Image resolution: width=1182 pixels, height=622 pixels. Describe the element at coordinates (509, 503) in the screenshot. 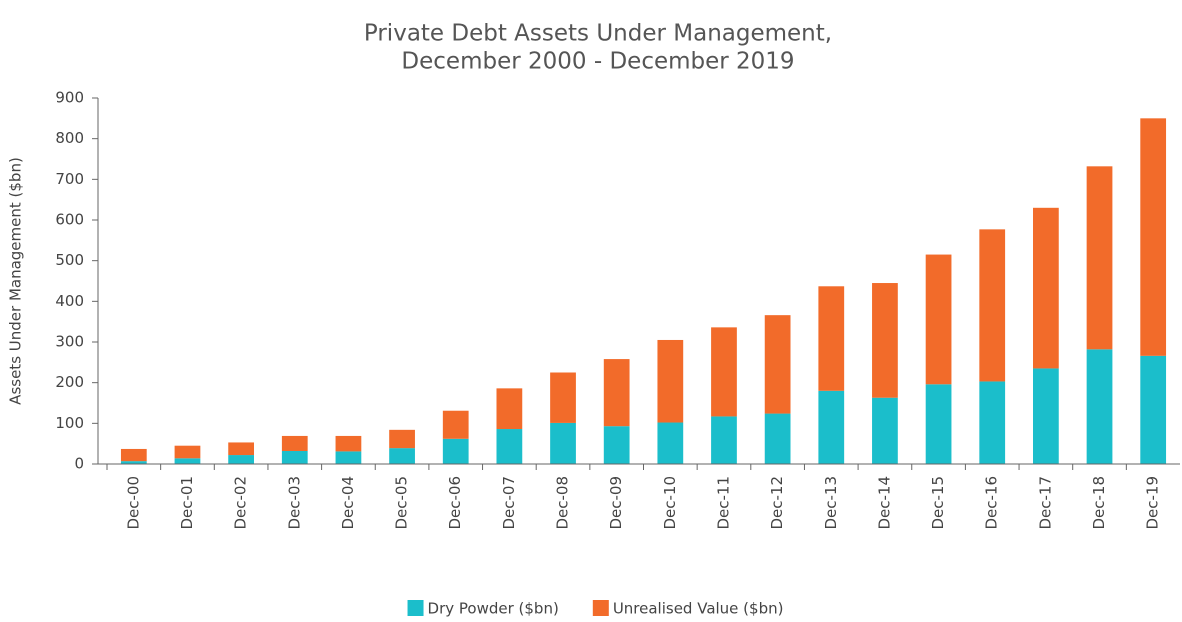

I see `x-tick-label: Dec-07` at that location.